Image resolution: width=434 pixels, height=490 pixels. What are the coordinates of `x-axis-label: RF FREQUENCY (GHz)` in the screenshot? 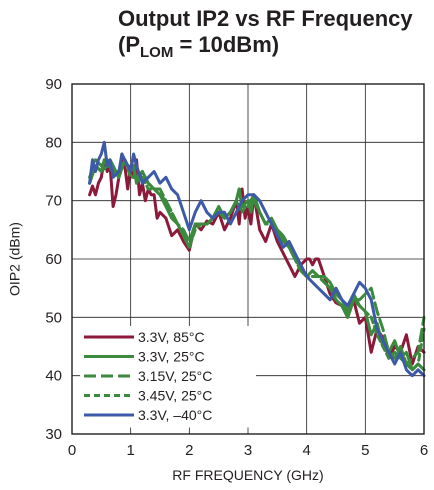 It's located at (247, 475).